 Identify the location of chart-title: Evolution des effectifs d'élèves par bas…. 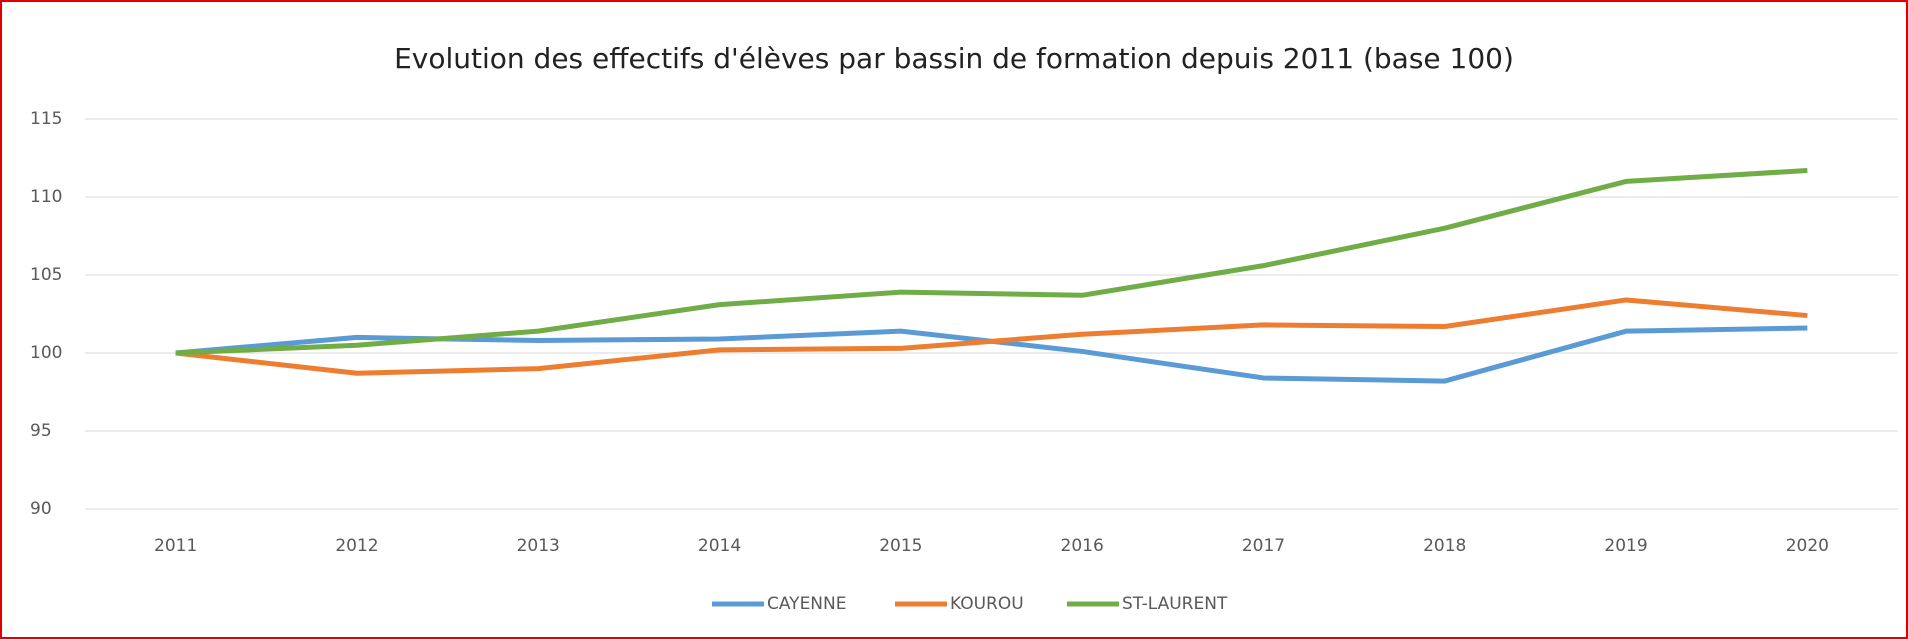
(954, 58).